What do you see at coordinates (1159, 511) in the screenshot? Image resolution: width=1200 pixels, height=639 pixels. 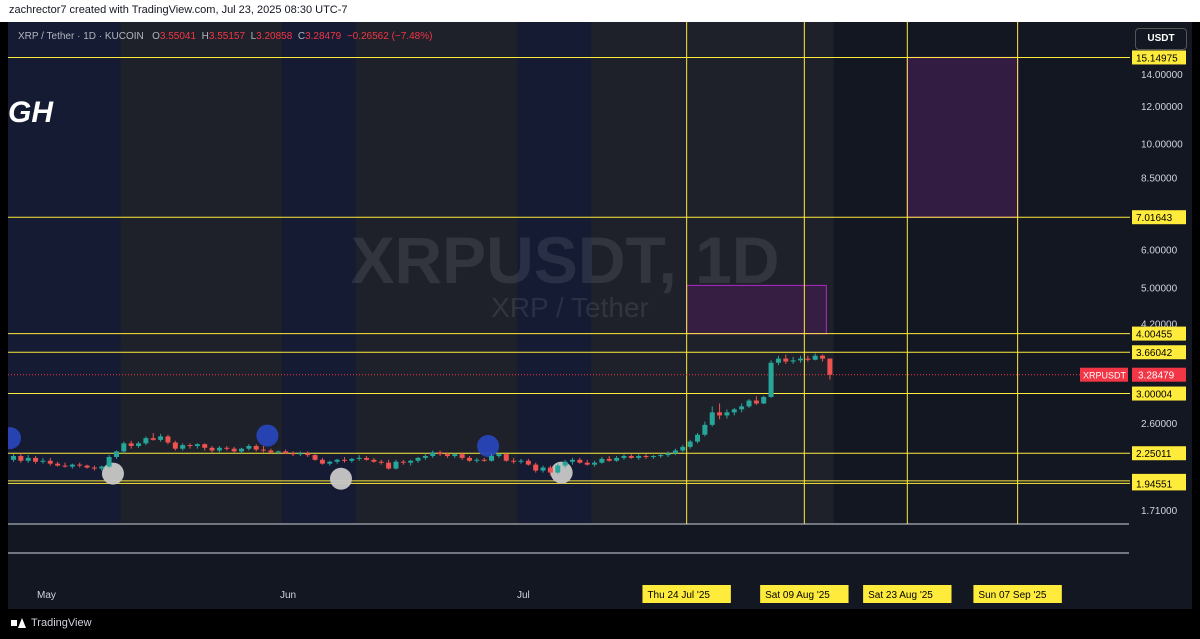 I see `y-tick-label: 1.71000` at bounding box center [1159, 511].